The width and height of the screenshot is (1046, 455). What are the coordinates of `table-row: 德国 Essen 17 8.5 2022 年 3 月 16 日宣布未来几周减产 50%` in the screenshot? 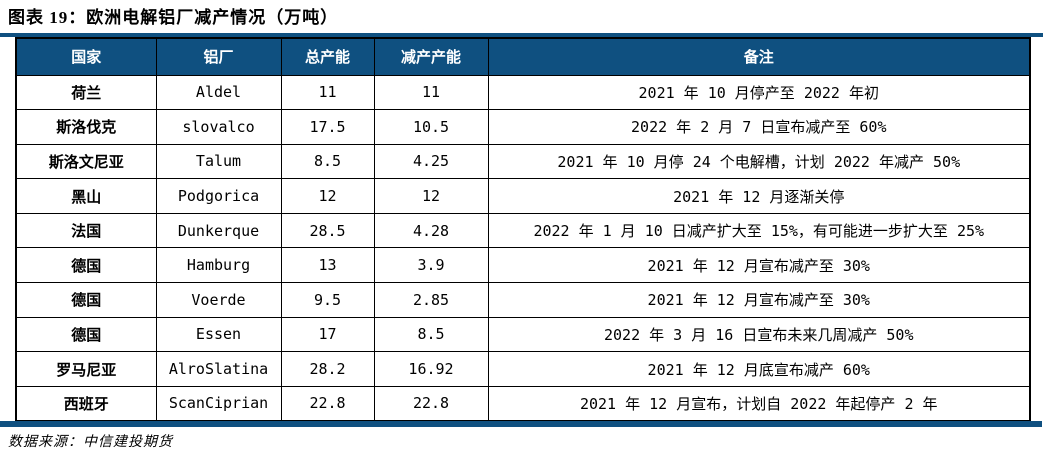 It's located at (523, 334).